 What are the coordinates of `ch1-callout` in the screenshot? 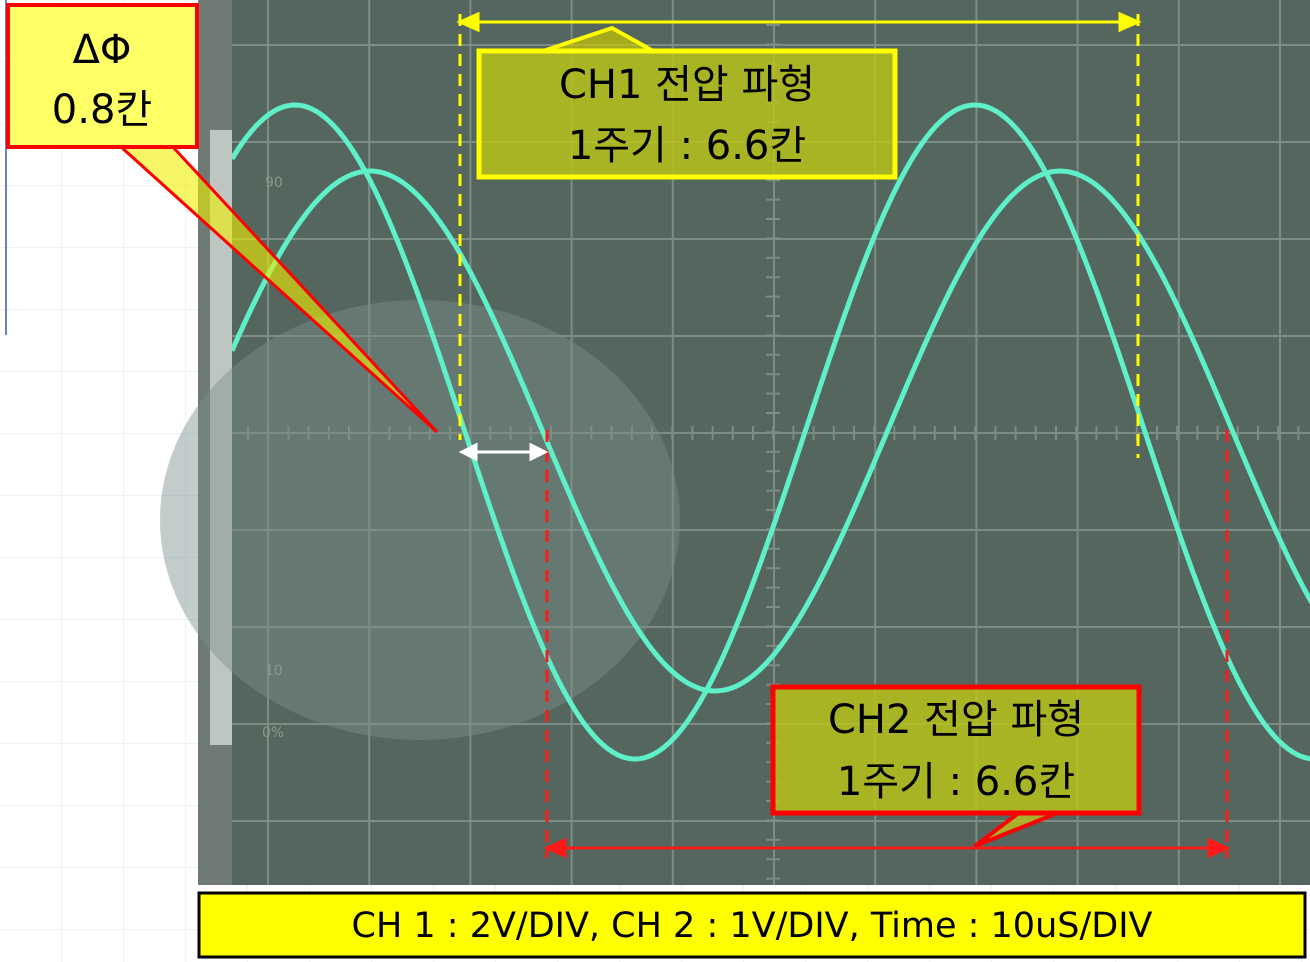 It's located at (687, 102).